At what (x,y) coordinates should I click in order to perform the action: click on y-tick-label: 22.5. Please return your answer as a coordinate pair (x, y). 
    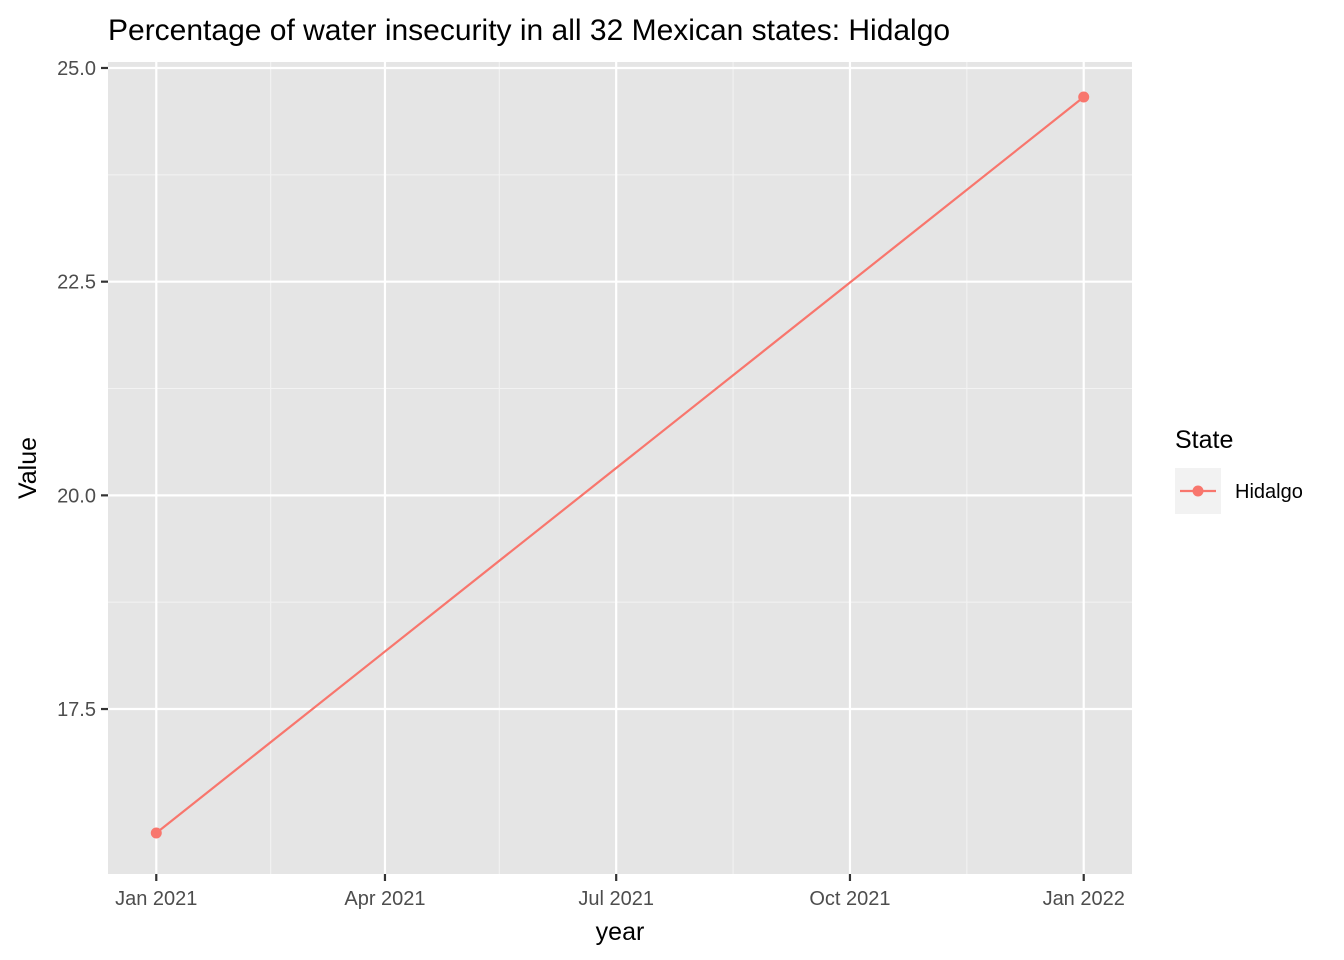
    Looking at the image, I should click on (76, 283).